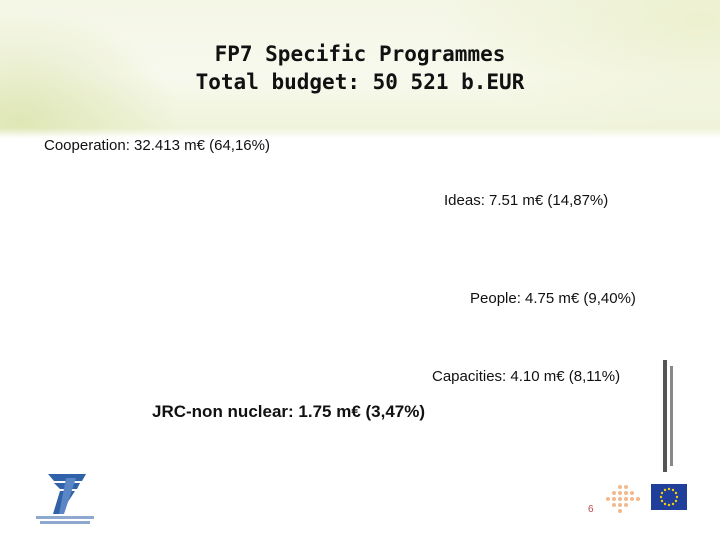  Describe the element at coordinates (623, 499) in the screenshot. I see `dots-icon` at that location.